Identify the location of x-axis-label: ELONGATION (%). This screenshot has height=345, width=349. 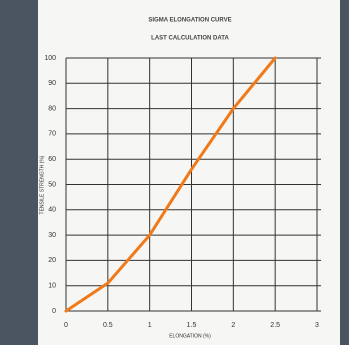
(190, 336).